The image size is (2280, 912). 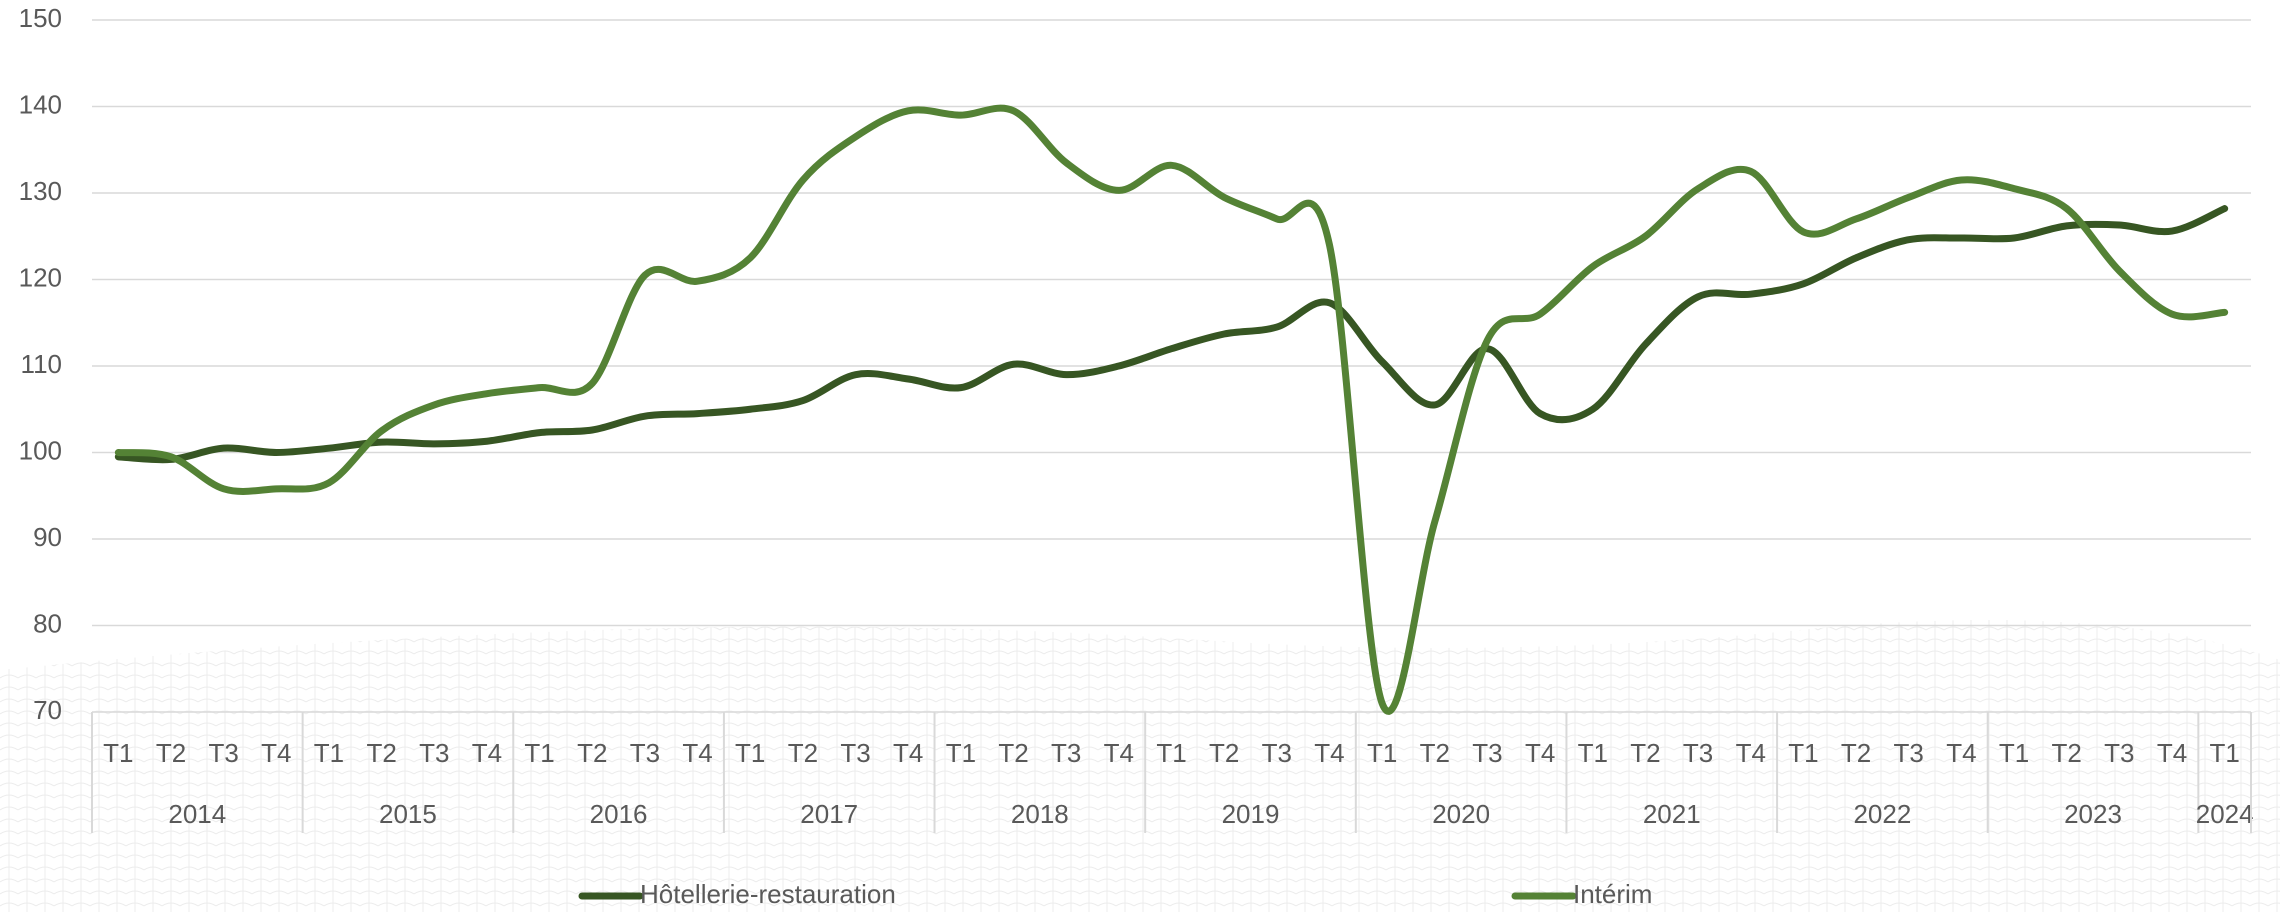 What do you see at coordinates (1612, 894) in the screenshot?
I see `legend-label: Intérim` at bounding box center [1612, 894].